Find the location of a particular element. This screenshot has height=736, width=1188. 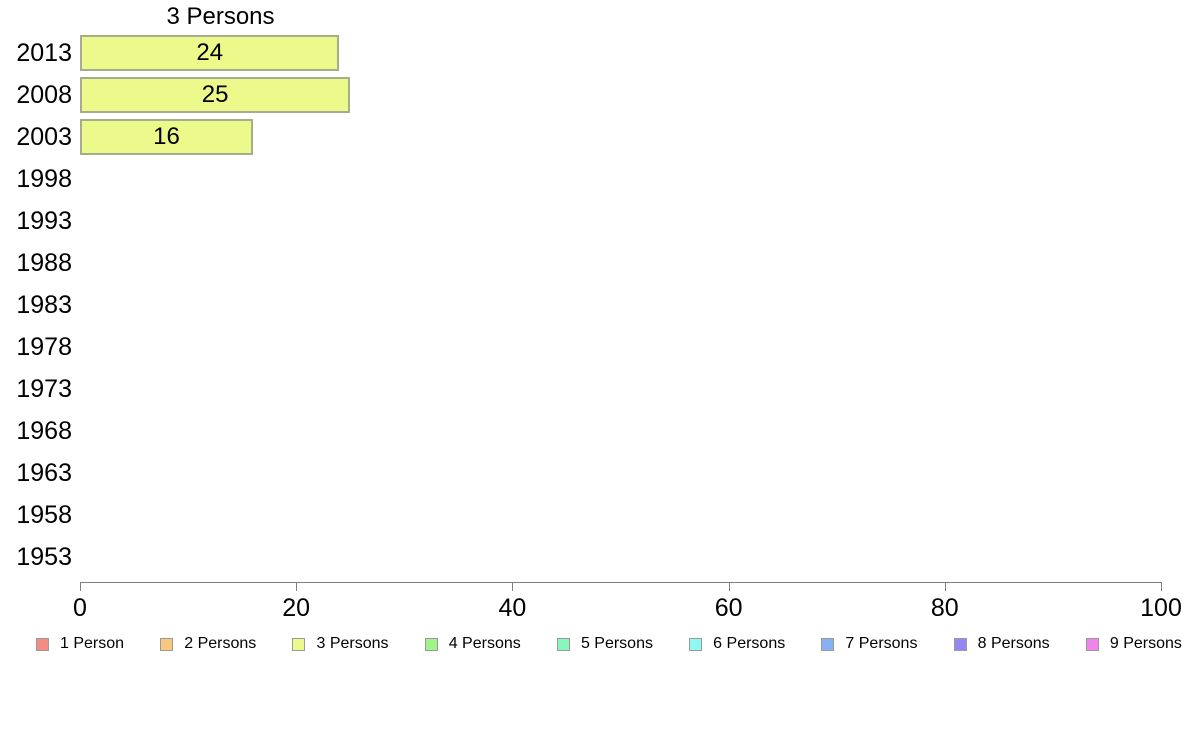

x-axis-tick-label: 20 is located at coordinates (296, 608).